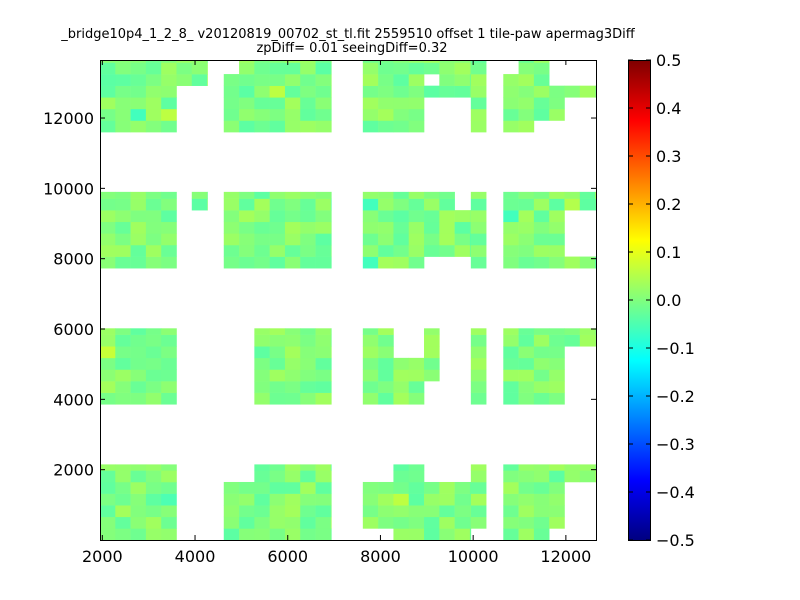  I want to click on x-tick-label: 8000, so click(380, 556).